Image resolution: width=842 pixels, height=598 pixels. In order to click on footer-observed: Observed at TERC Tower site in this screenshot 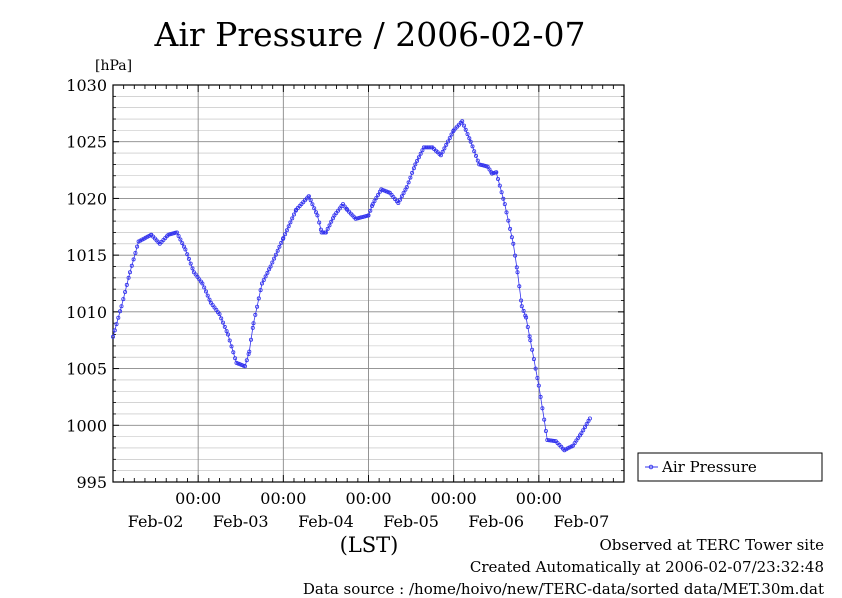, I will do `click(711, 545)`.